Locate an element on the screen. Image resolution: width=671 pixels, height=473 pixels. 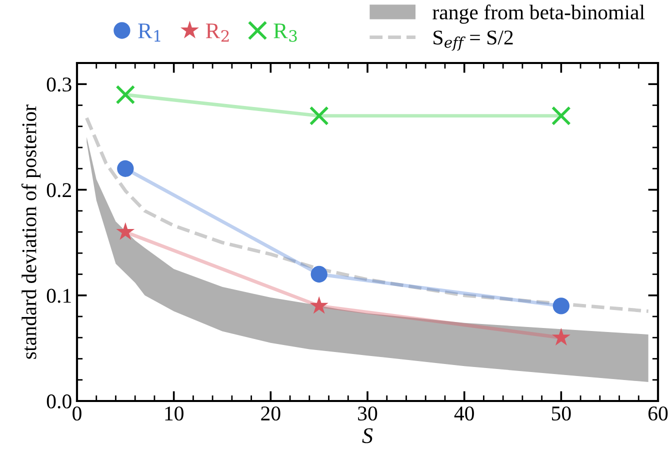
y-tick-label: 0.2 is located at coordinates (58, 190).